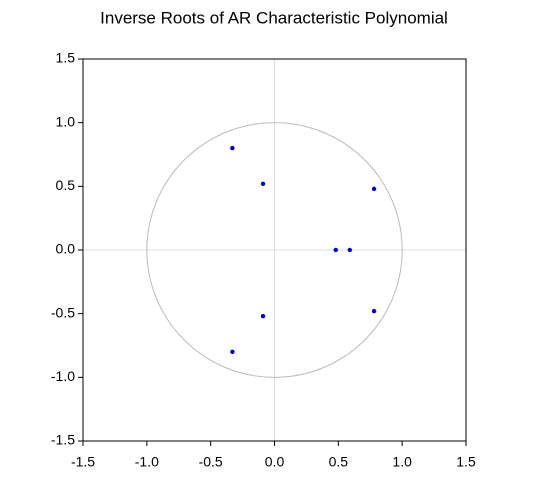 This screenshot has height=480, width=533. I want to click on y-tick-label: 1.0, so click(66, 121).